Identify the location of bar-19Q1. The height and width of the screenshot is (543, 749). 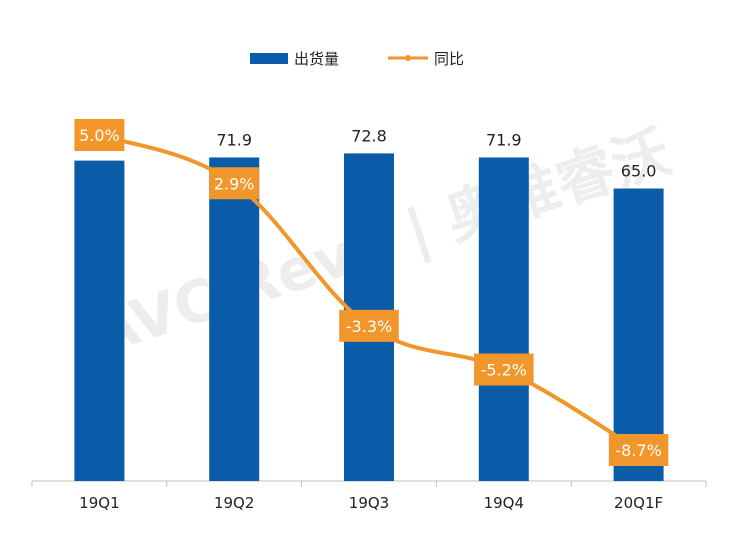
(99, 320).